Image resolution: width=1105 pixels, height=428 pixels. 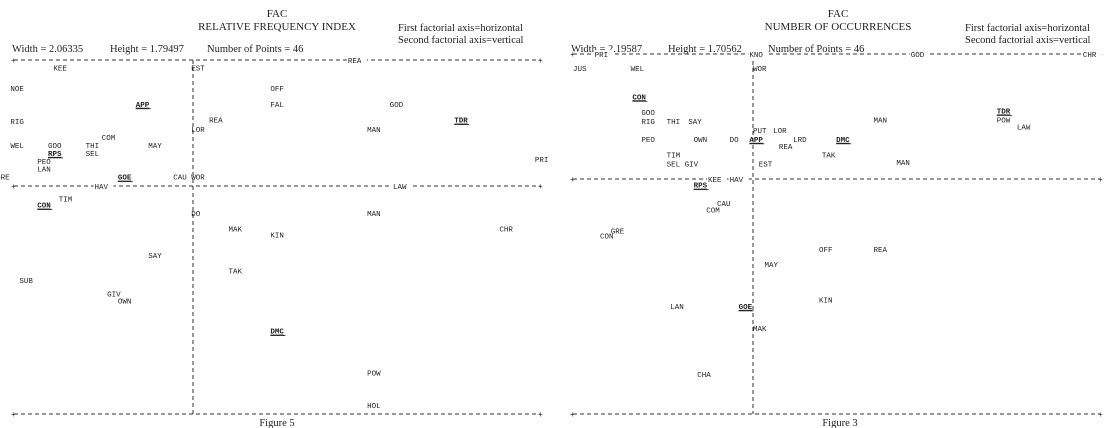 What do you see at coordinates (277, 90) in the screenshot?
I see `left-point-label: OFF` at bounding box center [277, 90].